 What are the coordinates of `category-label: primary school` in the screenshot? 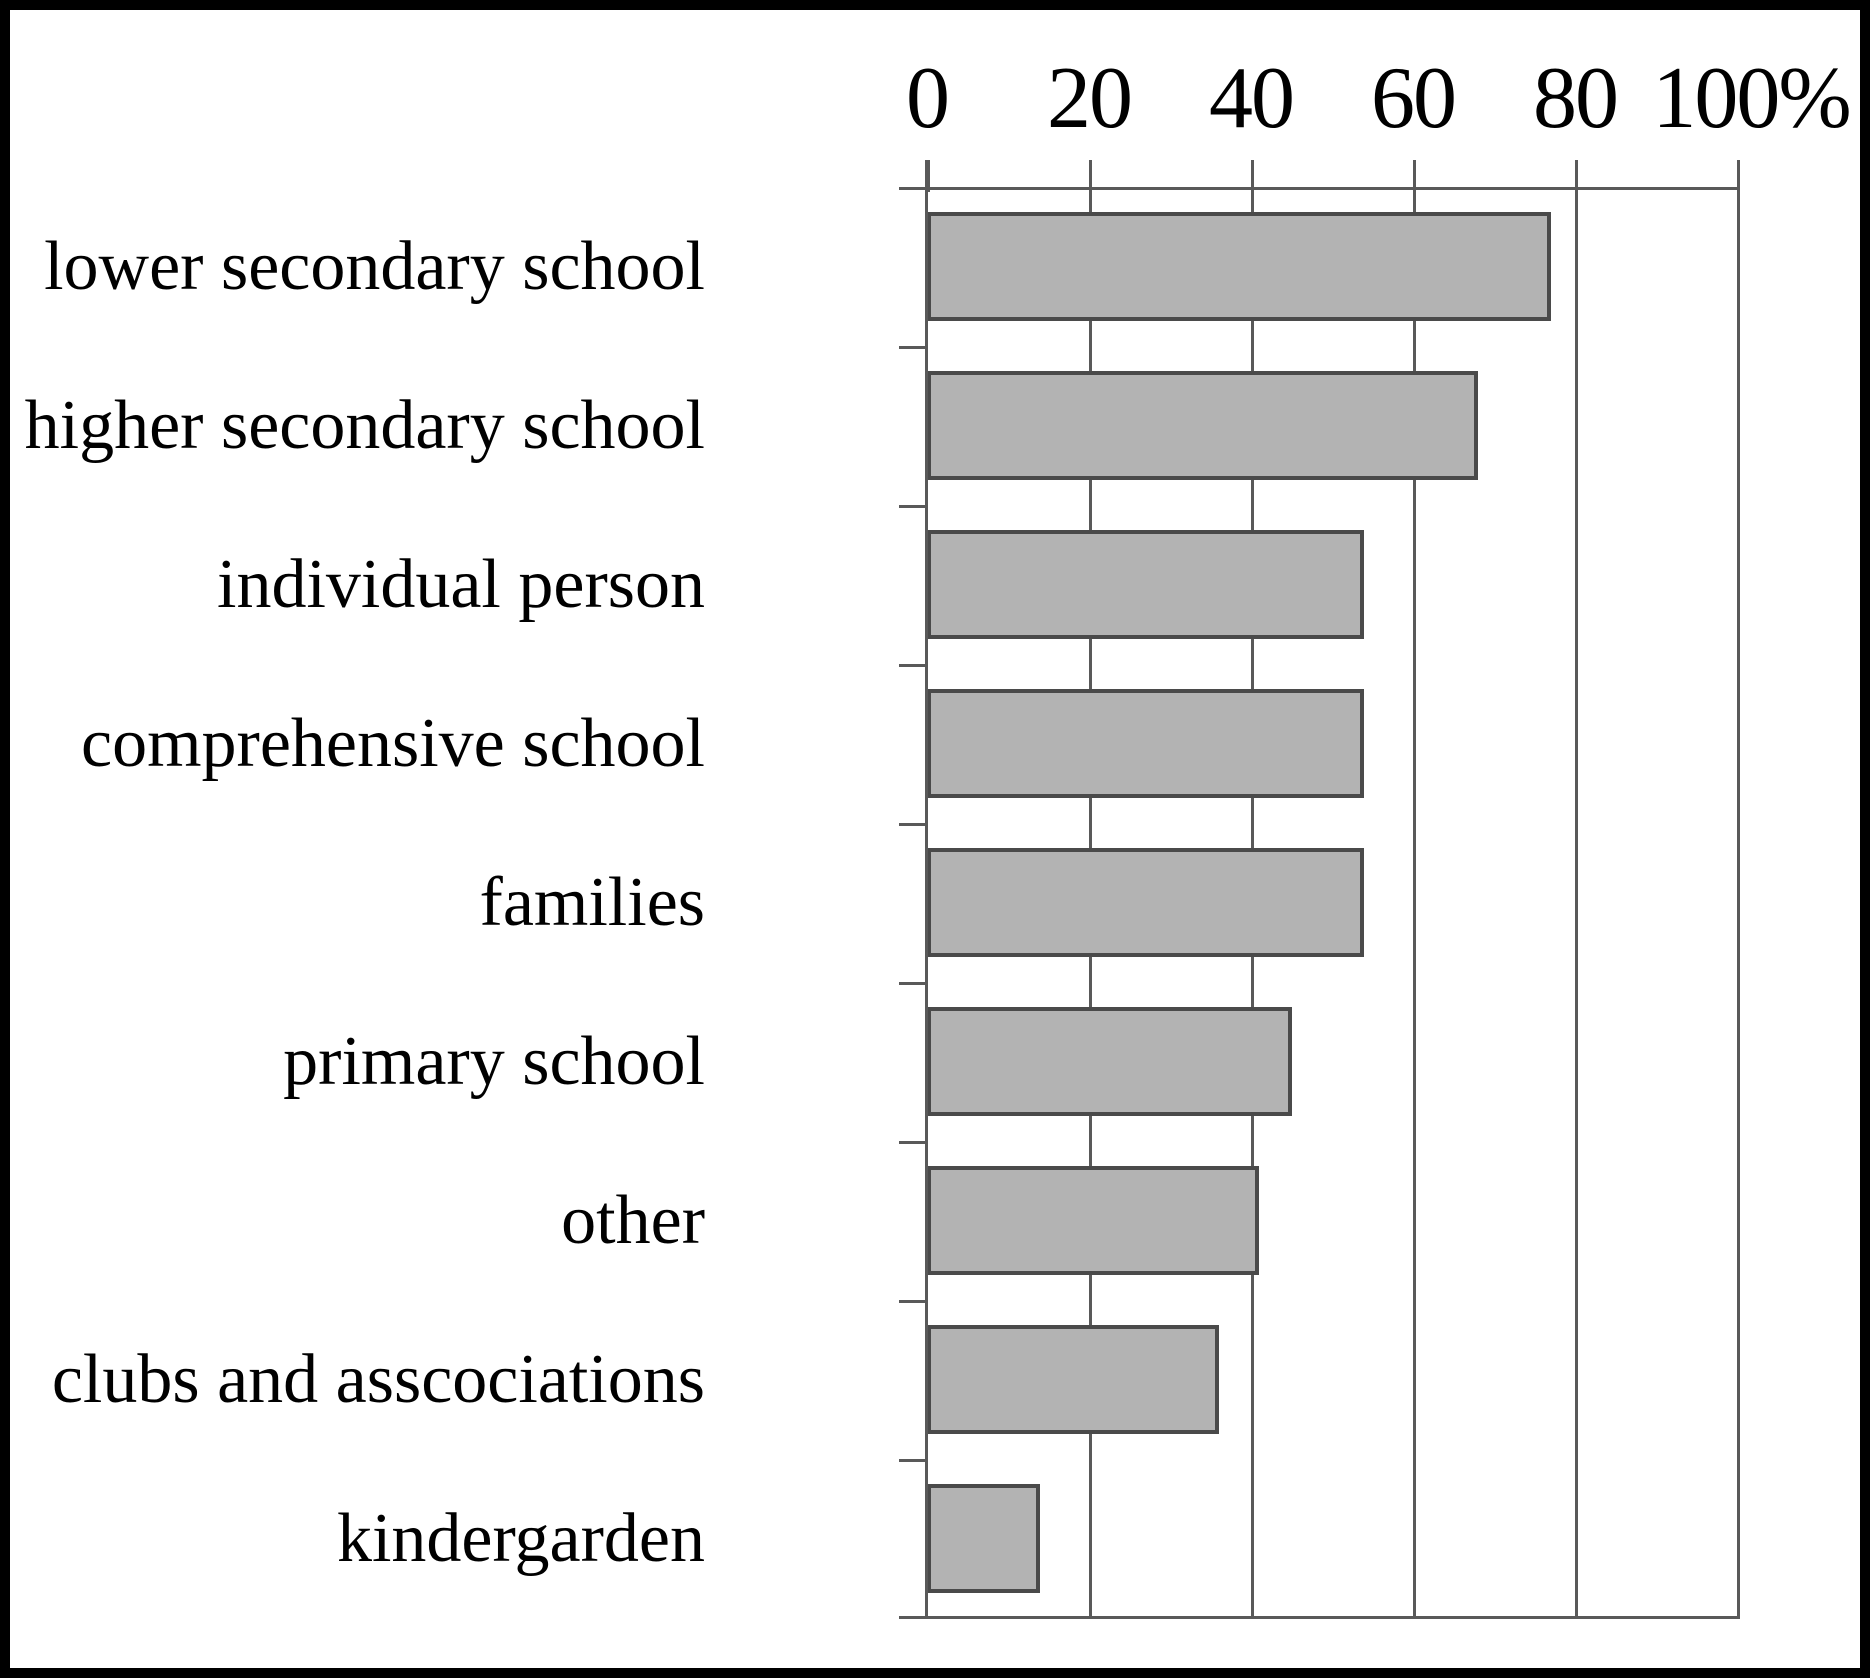 It's located at (494, 1061).